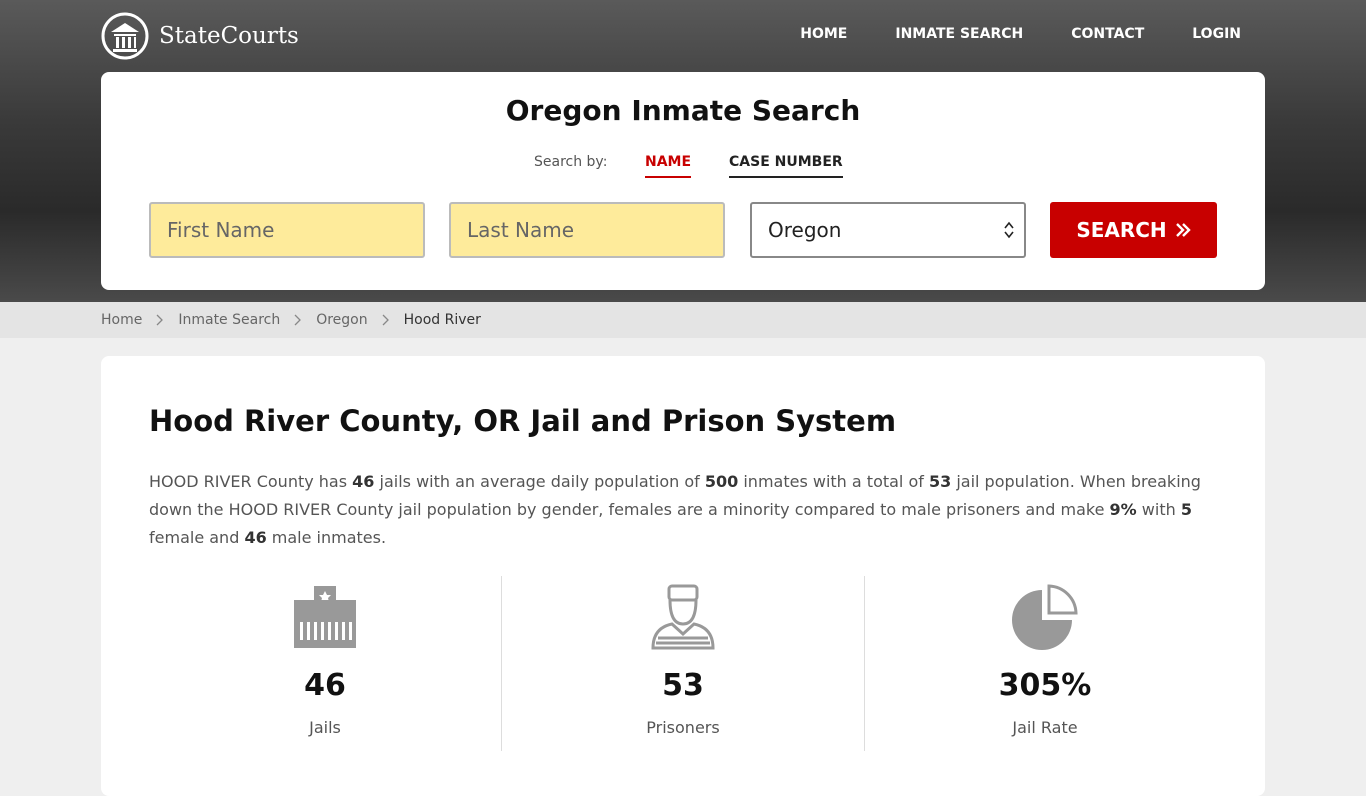 The image size is (1366, 796). Describe the element at coordinates (683, 727) in the screenshot. I see `stat-label: Prisoners` at that location.